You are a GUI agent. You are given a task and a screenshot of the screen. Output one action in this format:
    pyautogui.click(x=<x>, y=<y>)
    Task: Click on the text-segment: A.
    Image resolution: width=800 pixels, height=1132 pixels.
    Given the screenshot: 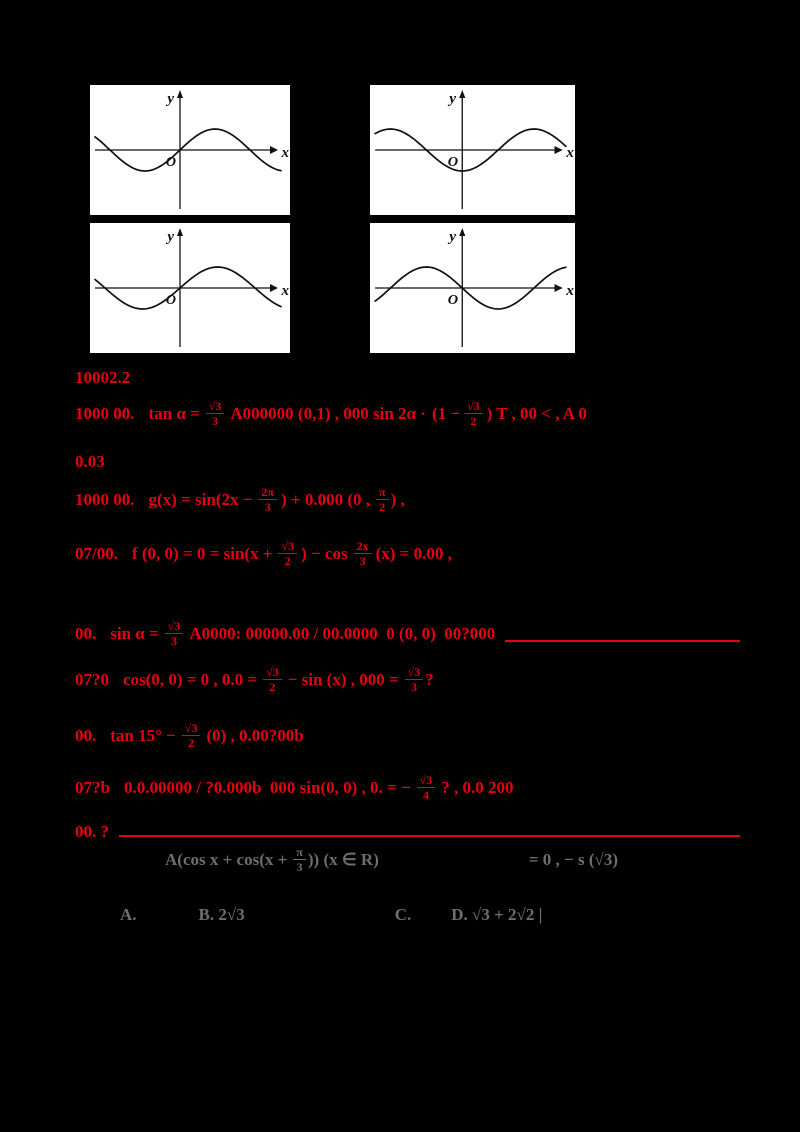 What is the action you would take?
    pyautogui.click(x=128, y=914)
    